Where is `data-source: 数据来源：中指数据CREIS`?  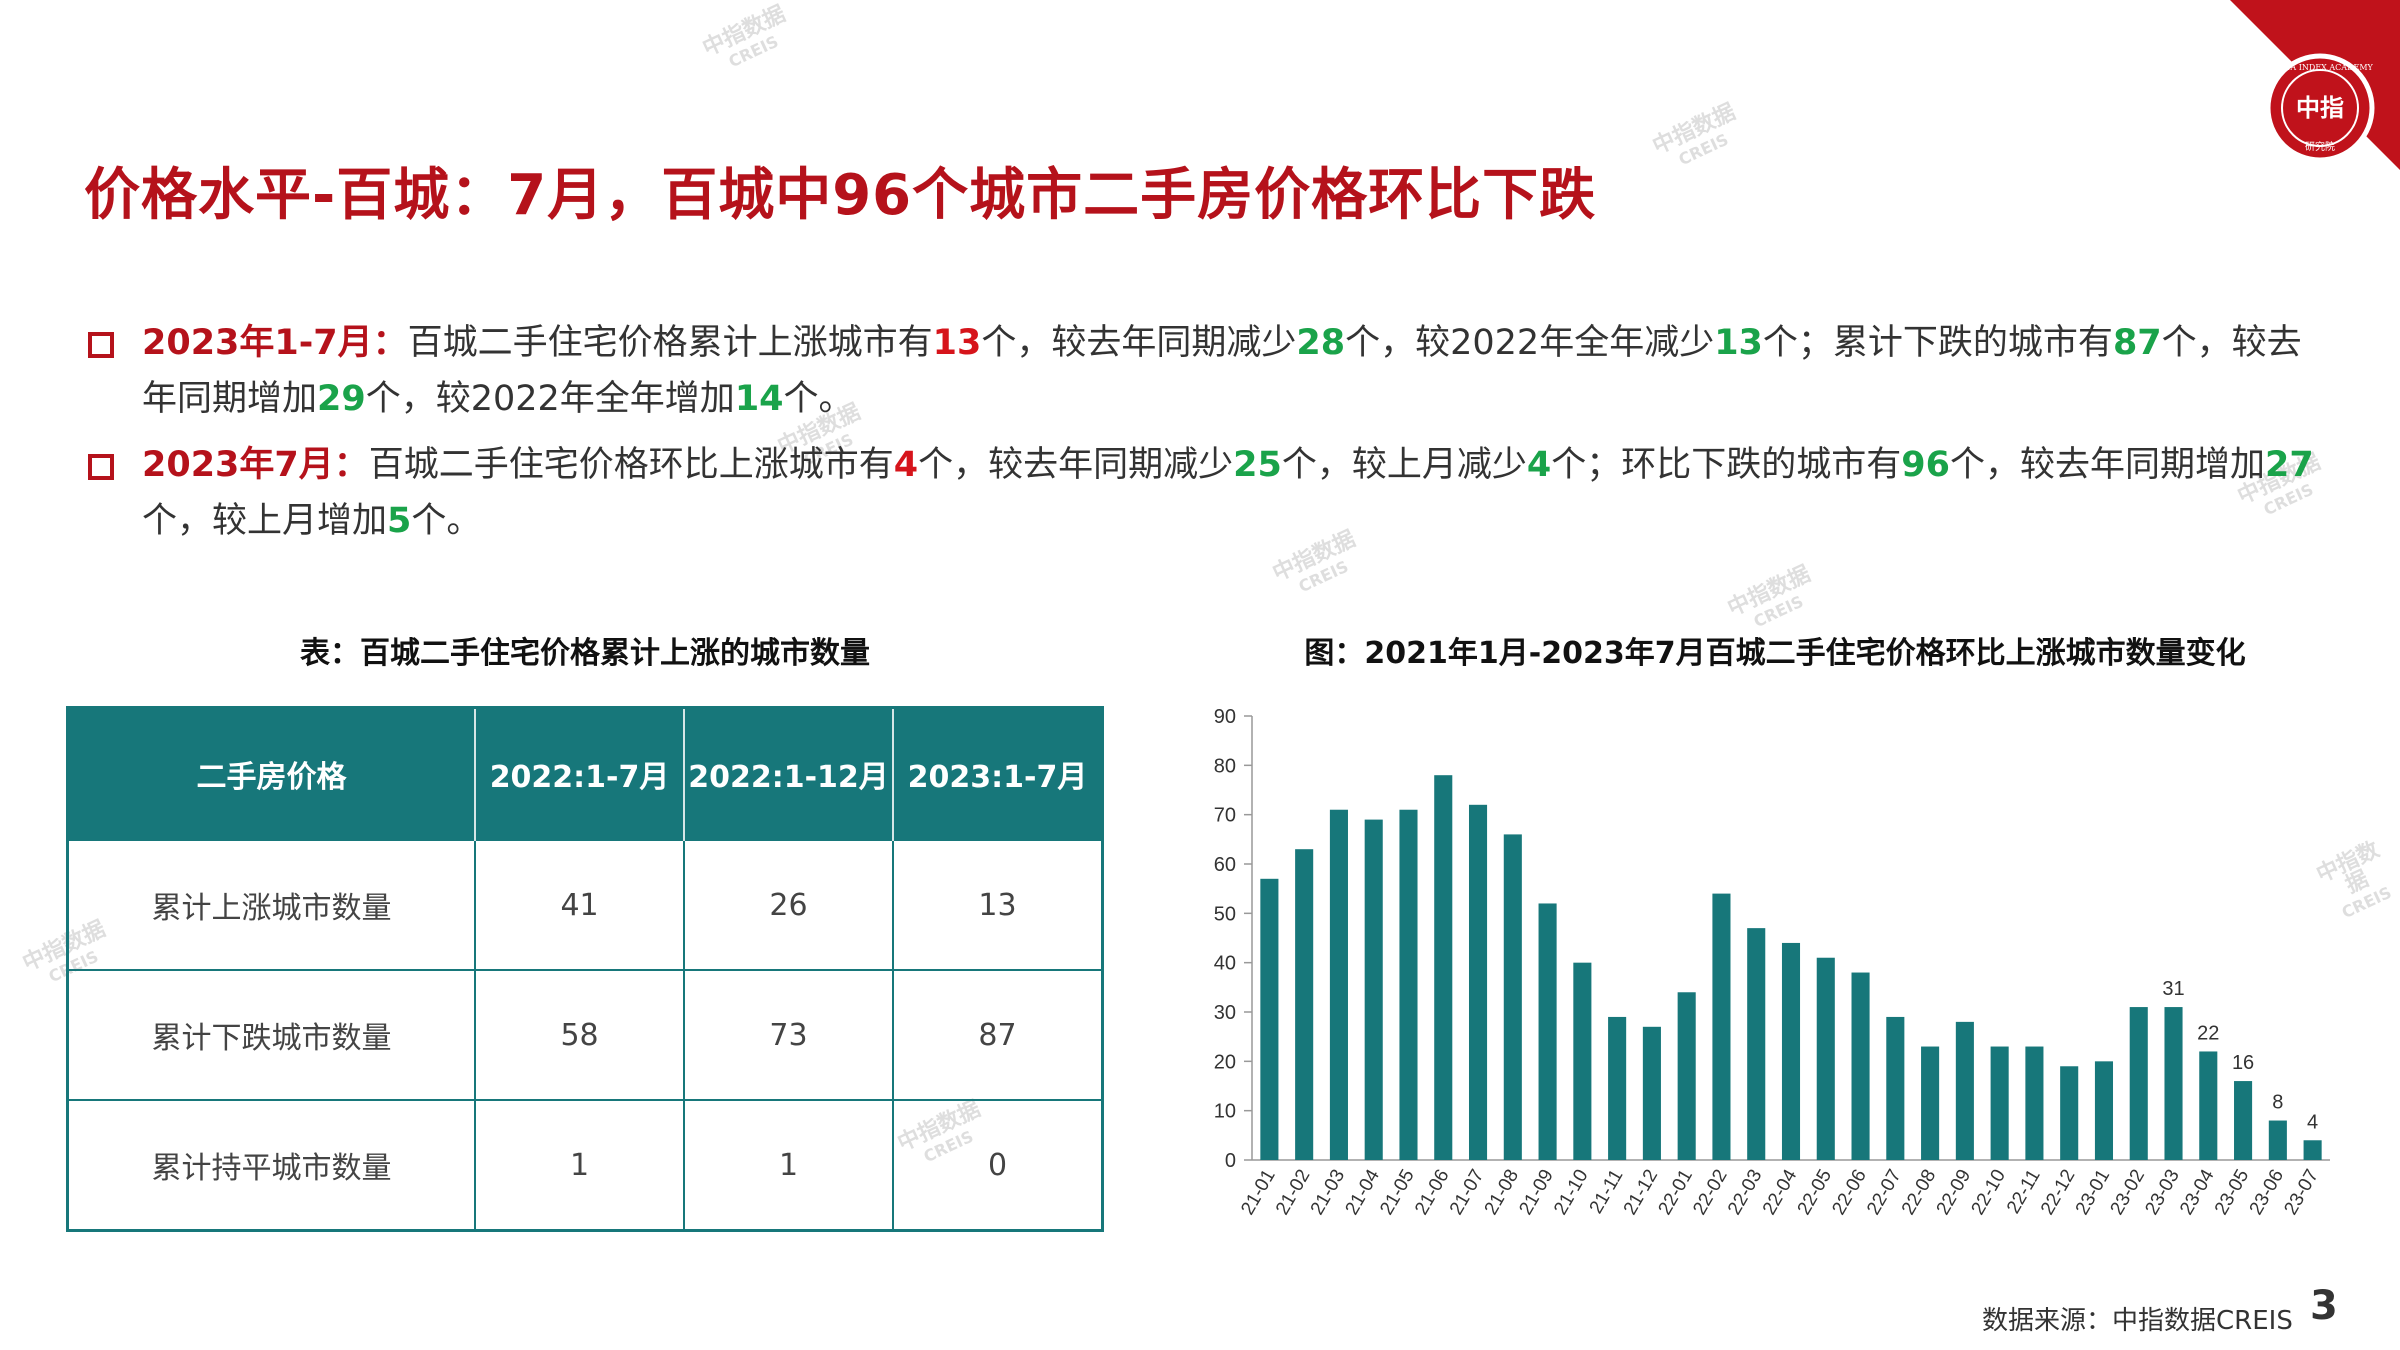
data-source: 数据来源：中指数据CREIS is located at coordinates (2137, 1321).